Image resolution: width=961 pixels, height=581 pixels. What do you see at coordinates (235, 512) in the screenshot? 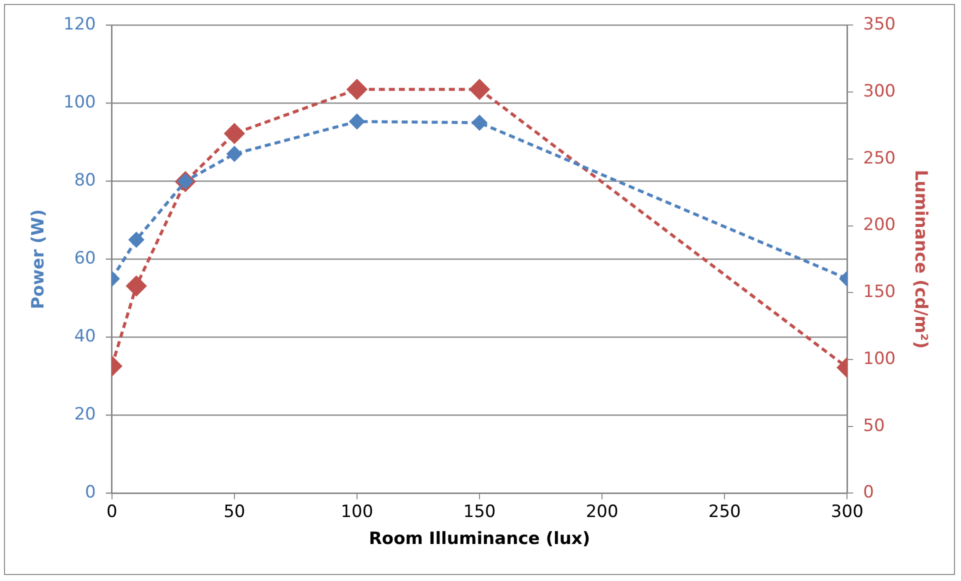
I see `x-tick-label: 50` at bounding box center [235, 512].